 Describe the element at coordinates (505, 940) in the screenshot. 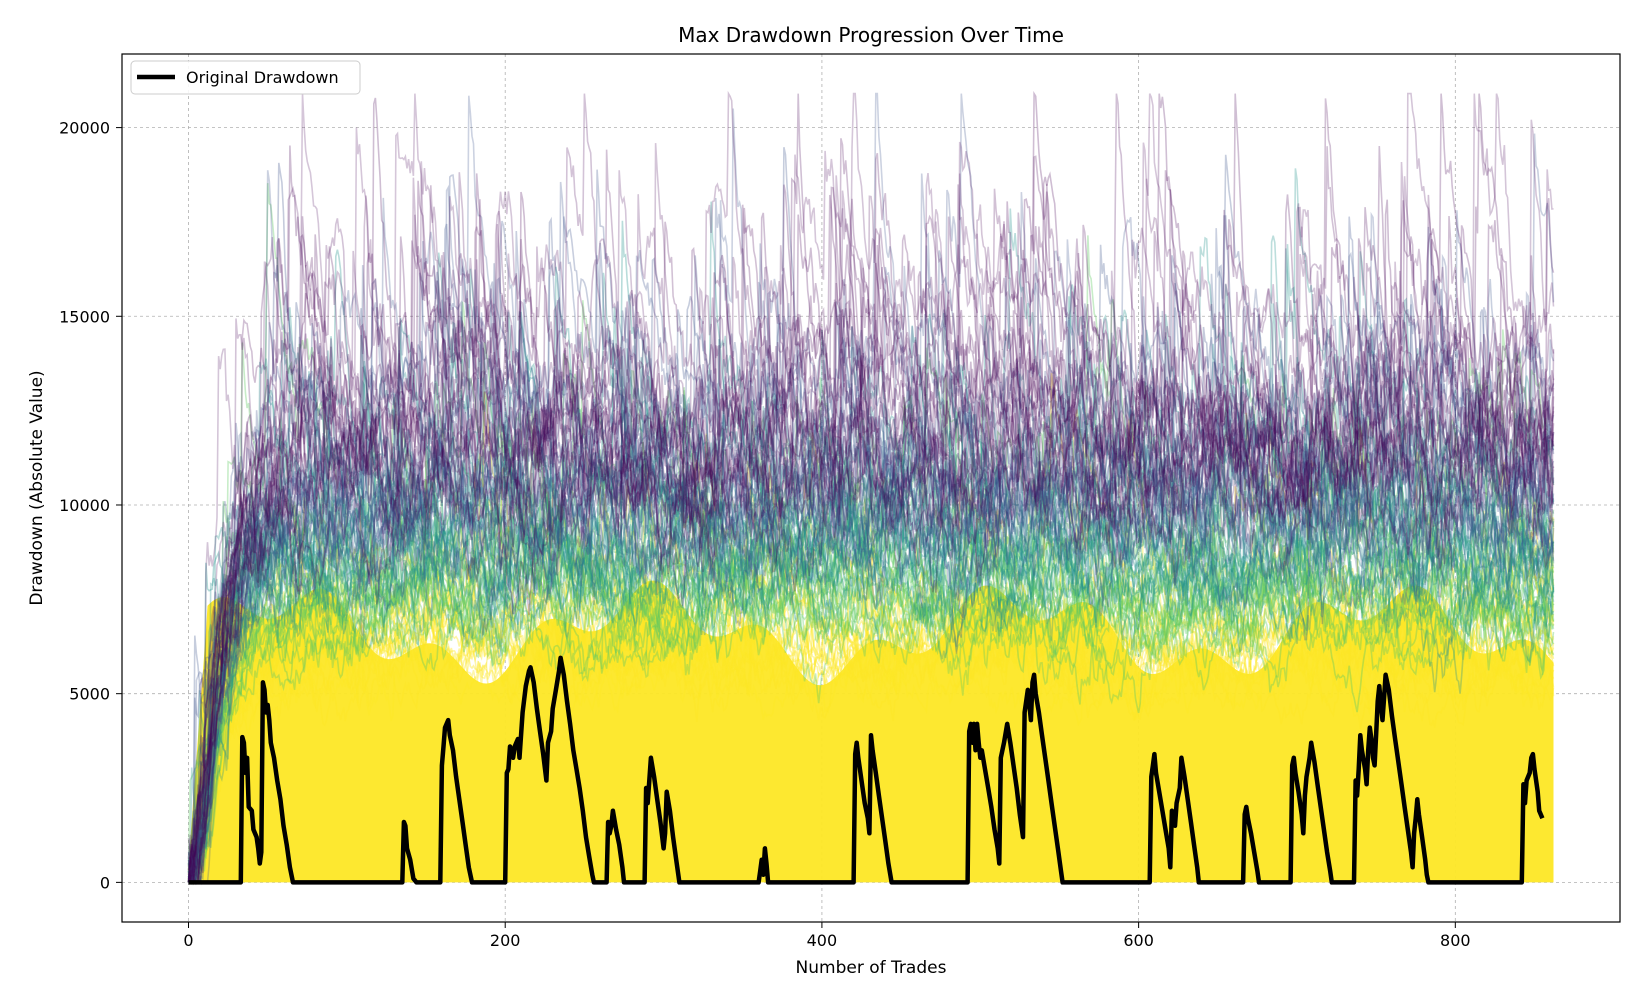

I see `x-tick-label: 200` at that location.